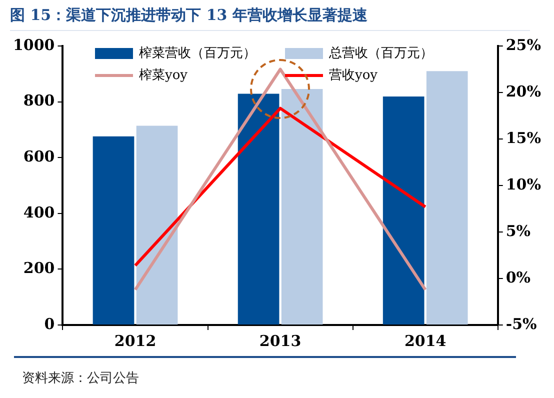  Describe the element at coordinates (518, 231) in the screenshot. I see `y2-tick-label: 5%` at that location.